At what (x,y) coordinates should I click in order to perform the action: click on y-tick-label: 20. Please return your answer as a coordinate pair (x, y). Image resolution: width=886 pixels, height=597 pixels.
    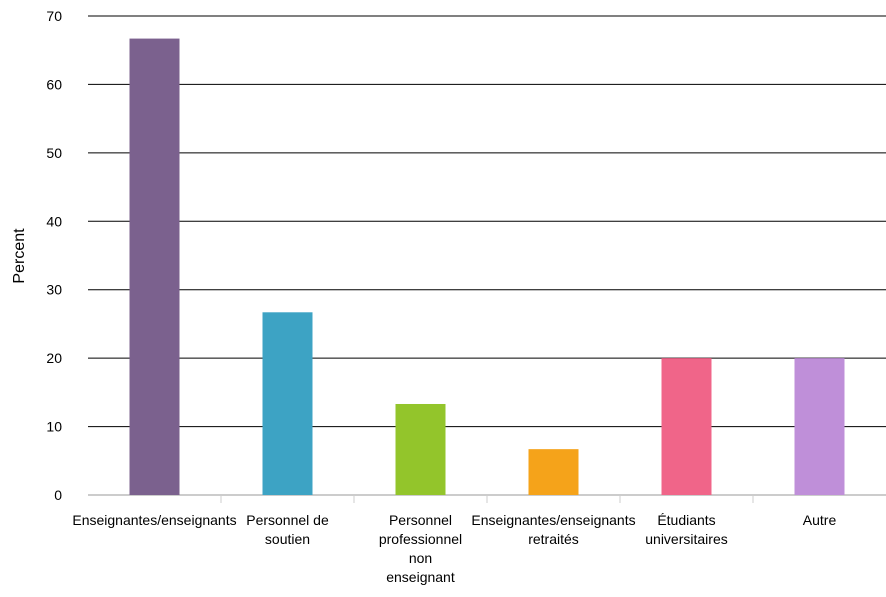
    Looking at the image, I should click on (54, 358).